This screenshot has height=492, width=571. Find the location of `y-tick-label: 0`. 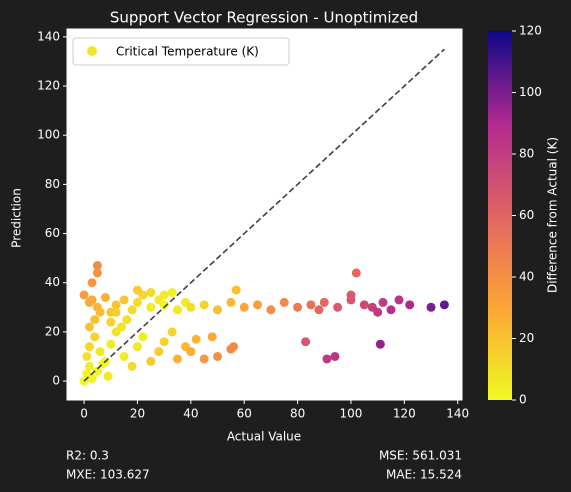

y-tick-label: 0 is located at coordinates (56, 381).